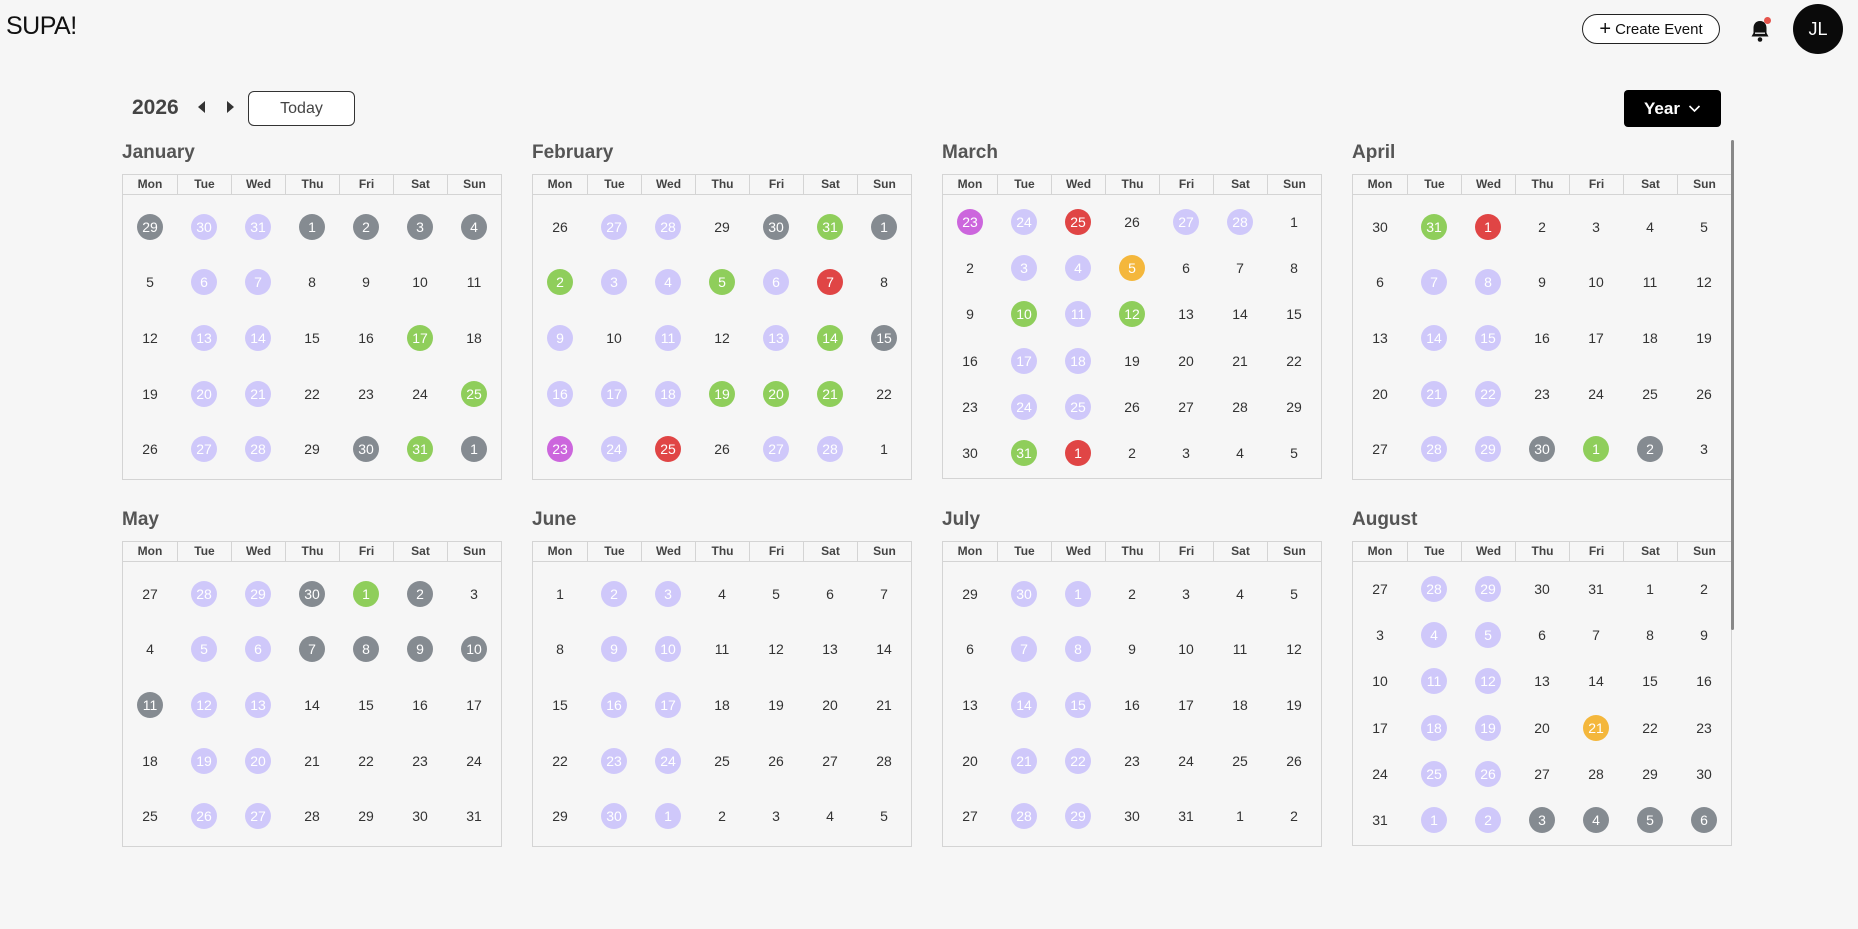  I want to click on today-button: Today, so click(301, 108).